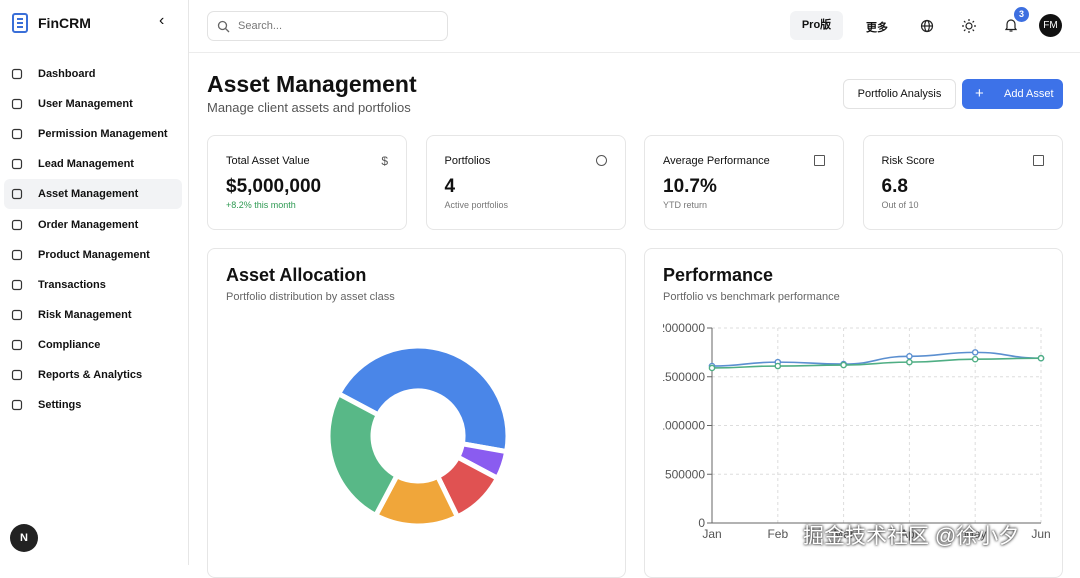 This screenshot has width=1080, height=578. I want to click on language-icon, so click(927, 26).